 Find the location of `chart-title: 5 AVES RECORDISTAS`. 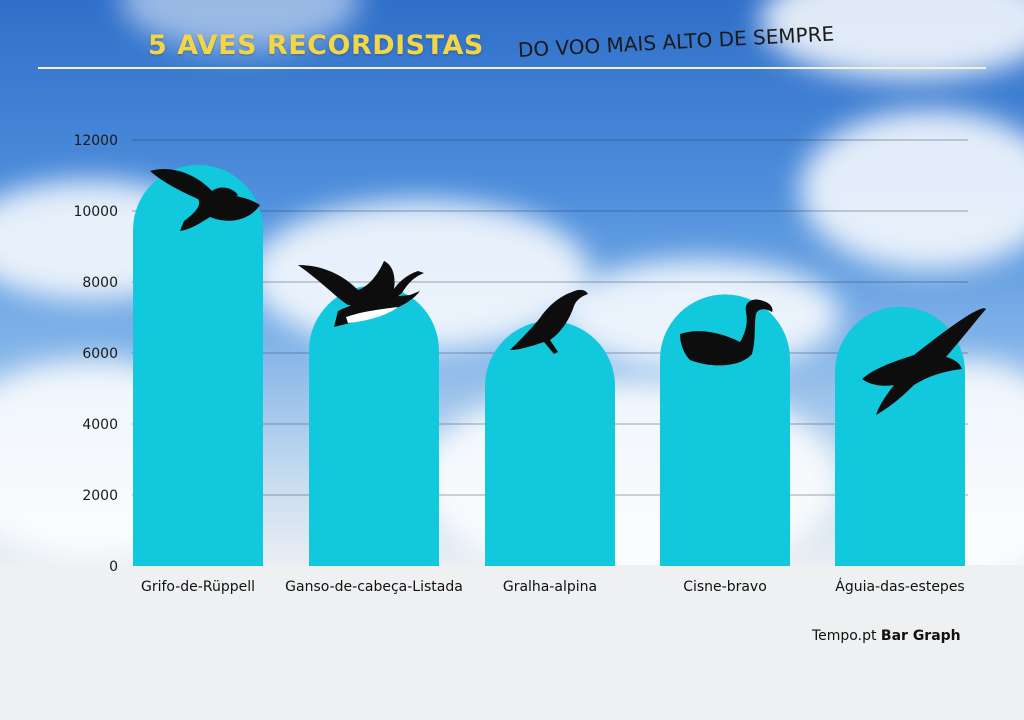

chart-title: 5 AVES RECORDISTAS is located at coordinates (316, 45).